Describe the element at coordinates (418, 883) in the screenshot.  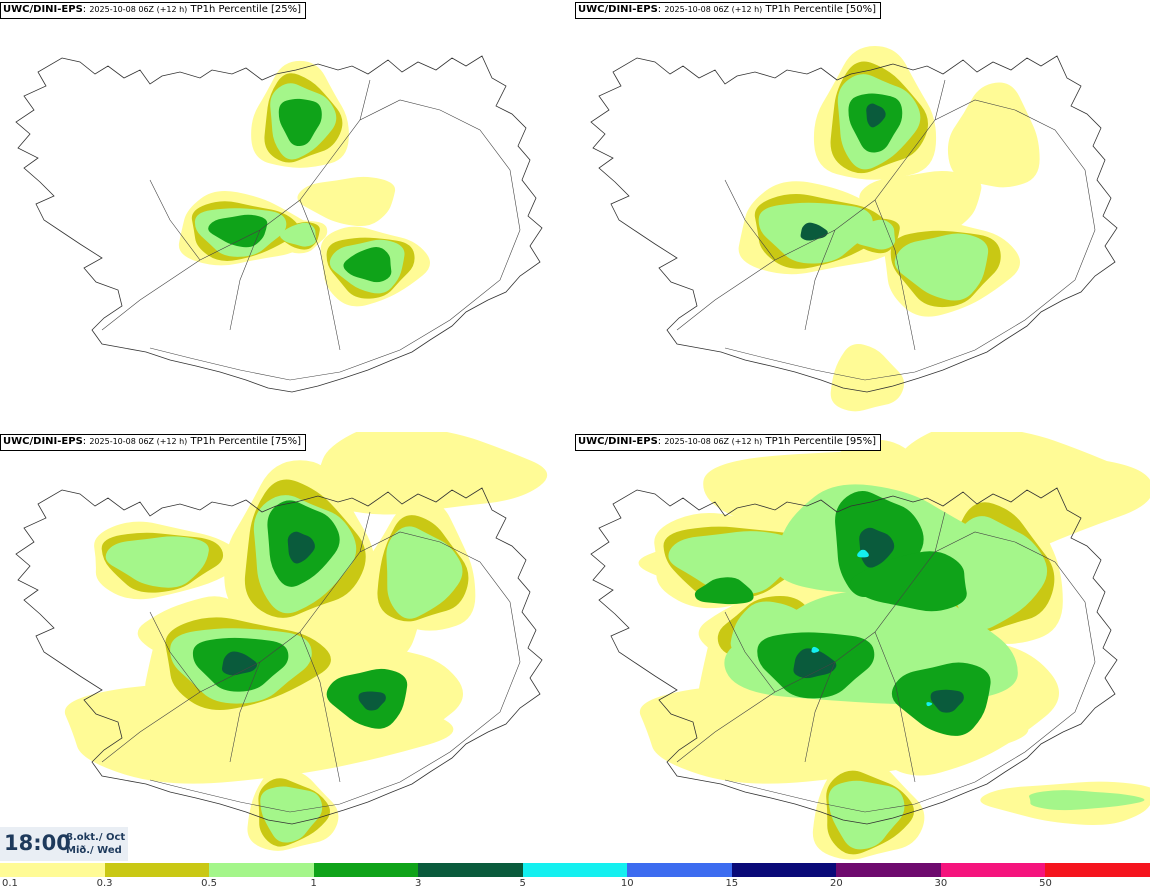
I see `colorbar-label: 3` at that location.